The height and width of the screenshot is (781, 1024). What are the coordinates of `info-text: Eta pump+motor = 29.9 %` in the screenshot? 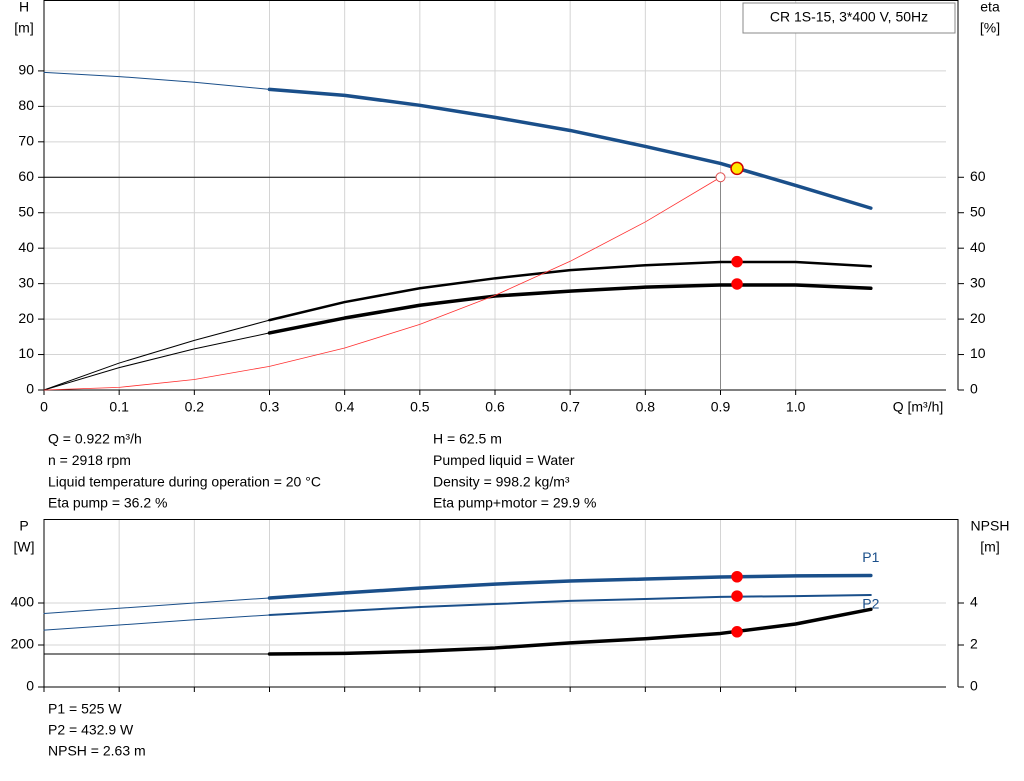 It's located at (514, 503).